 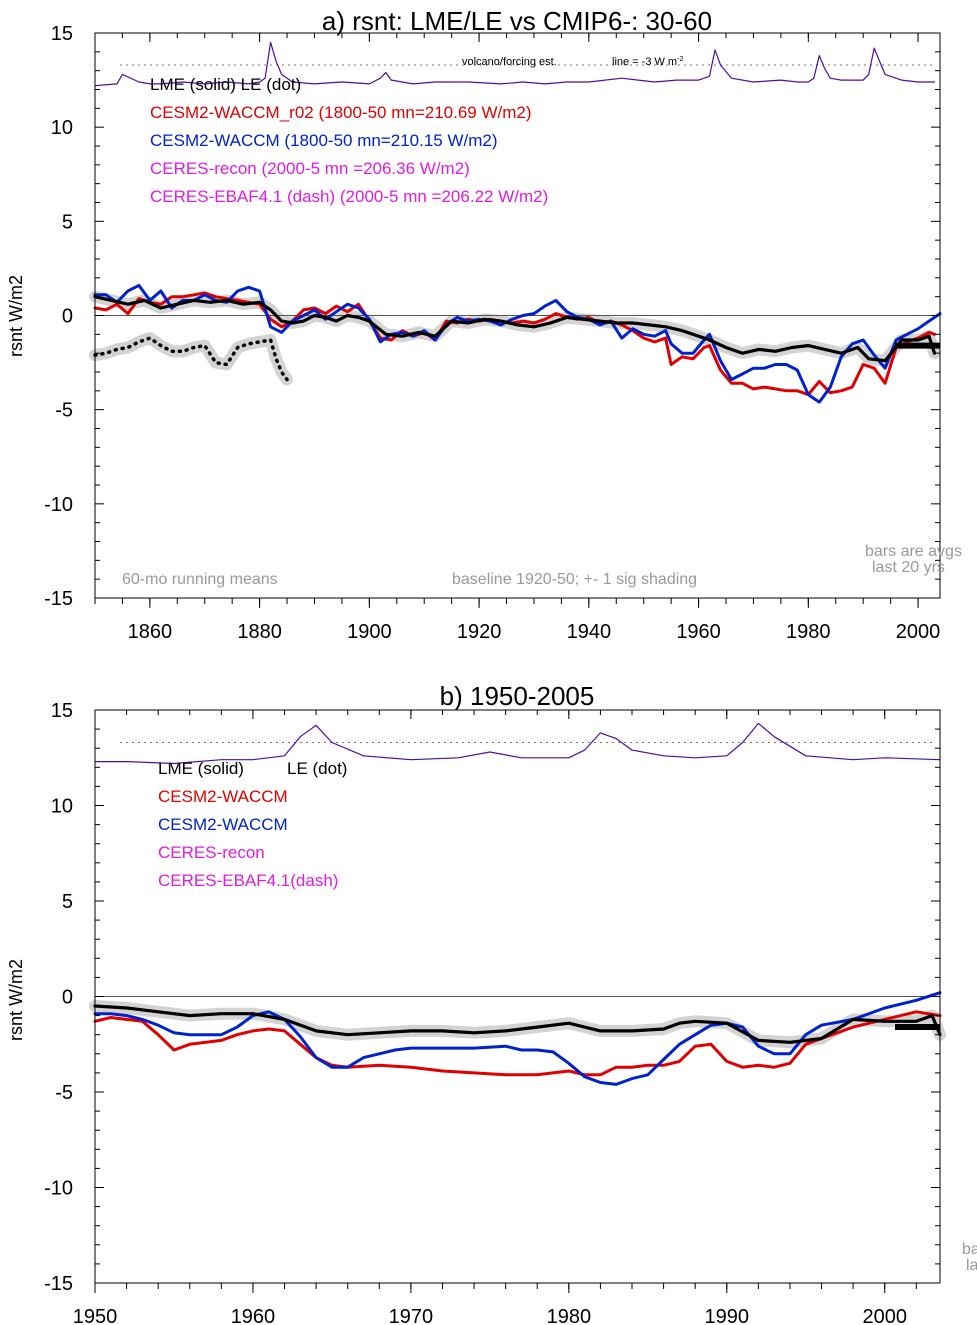 What do you see at coordinates (647, 62) in the screenshot?
I see `line-value-label: line = -3 W m-2` at bounding box center [647, 62].